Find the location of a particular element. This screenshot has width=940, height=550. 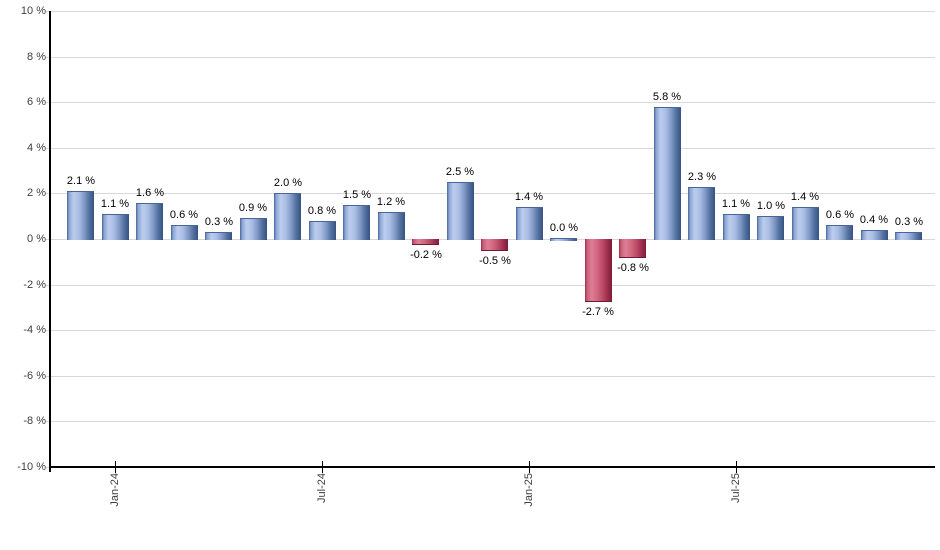

y-tick-label: -8 % is located at coordinates (34, 421).